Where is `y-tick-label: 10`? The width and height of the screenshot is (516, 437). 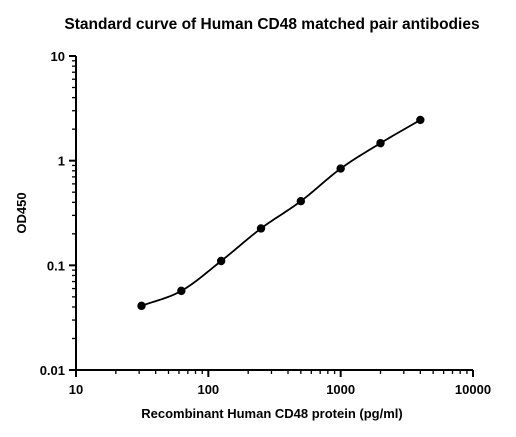 y-tick-label: 10 is located at coordinates (58, 56).